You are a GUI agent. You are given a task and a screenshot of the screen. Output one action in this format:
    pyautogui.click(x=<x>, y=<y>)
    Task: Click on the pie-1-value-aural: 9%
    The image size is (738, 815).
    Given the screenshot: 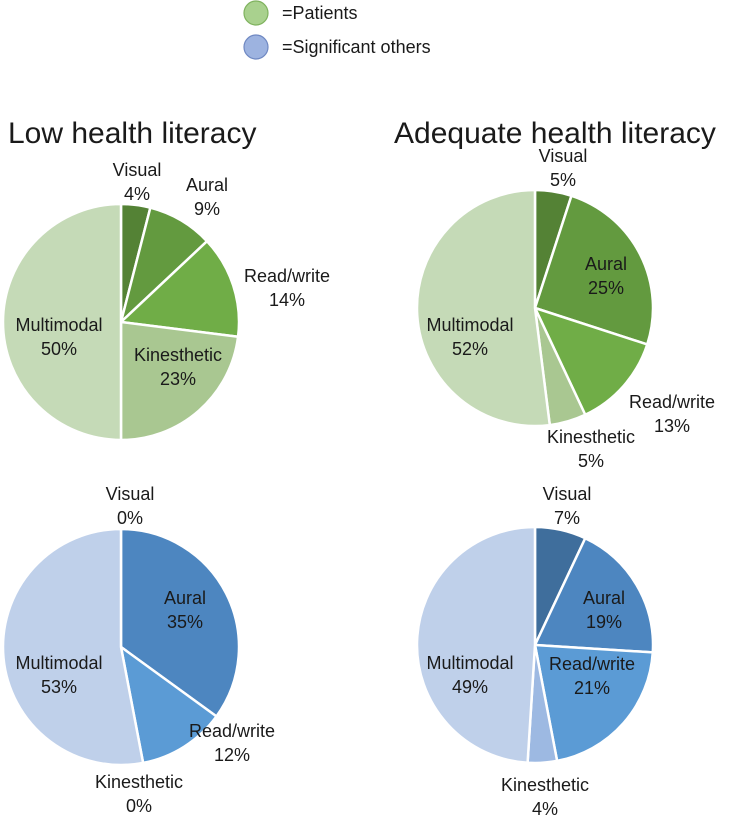 What is the action you would take?
    pyautogui.click(x=207, y=209)
    